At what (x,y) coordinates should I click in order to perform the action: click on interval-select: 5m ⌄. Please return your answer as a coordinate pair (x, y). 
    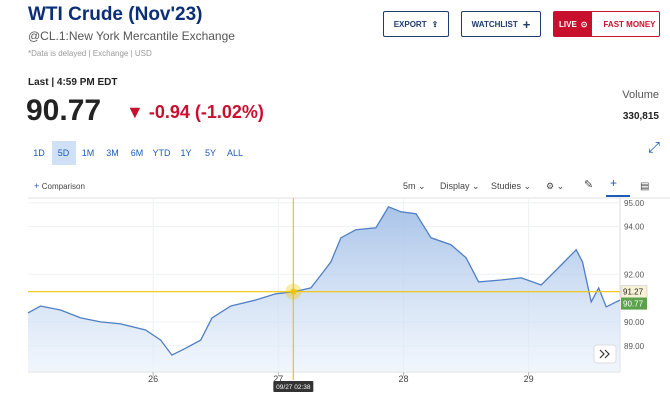
    Looking at the image, I should click on (414, 186).